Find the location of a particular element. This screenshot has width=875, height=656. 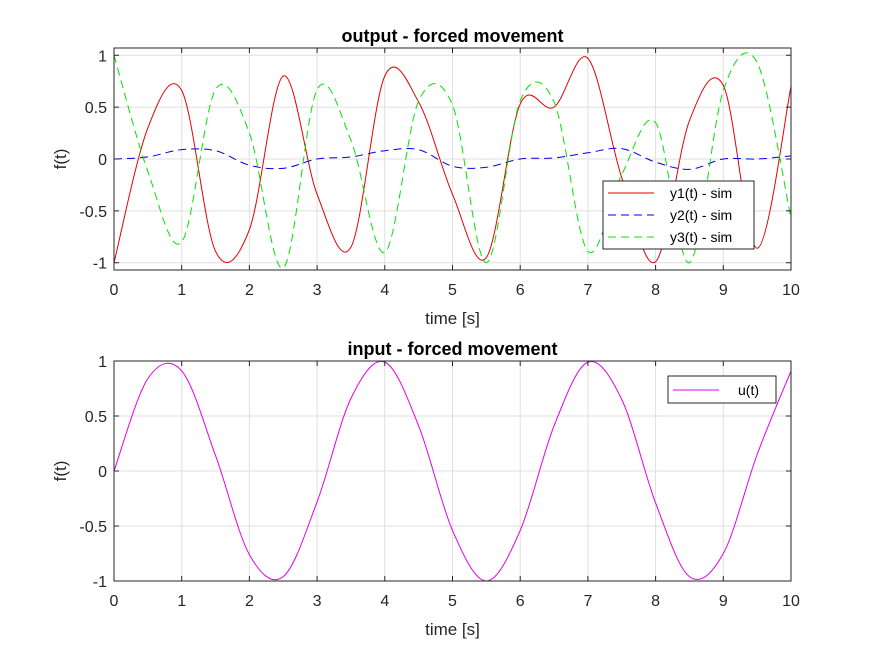

legend-label-y3: y3(t) - sim is located at coordinates (701, 237).